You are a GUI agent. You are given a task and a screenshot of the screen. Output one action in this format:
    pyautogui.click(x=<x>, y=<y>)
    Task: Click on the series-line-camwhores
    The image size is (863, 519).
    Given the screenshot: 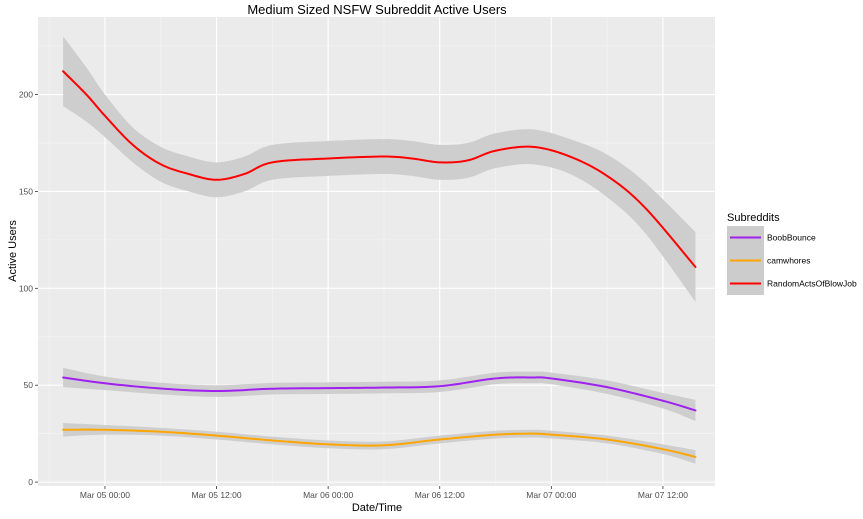 What is the action you would take?
    pyautogui.click(x=379, y=443)
    